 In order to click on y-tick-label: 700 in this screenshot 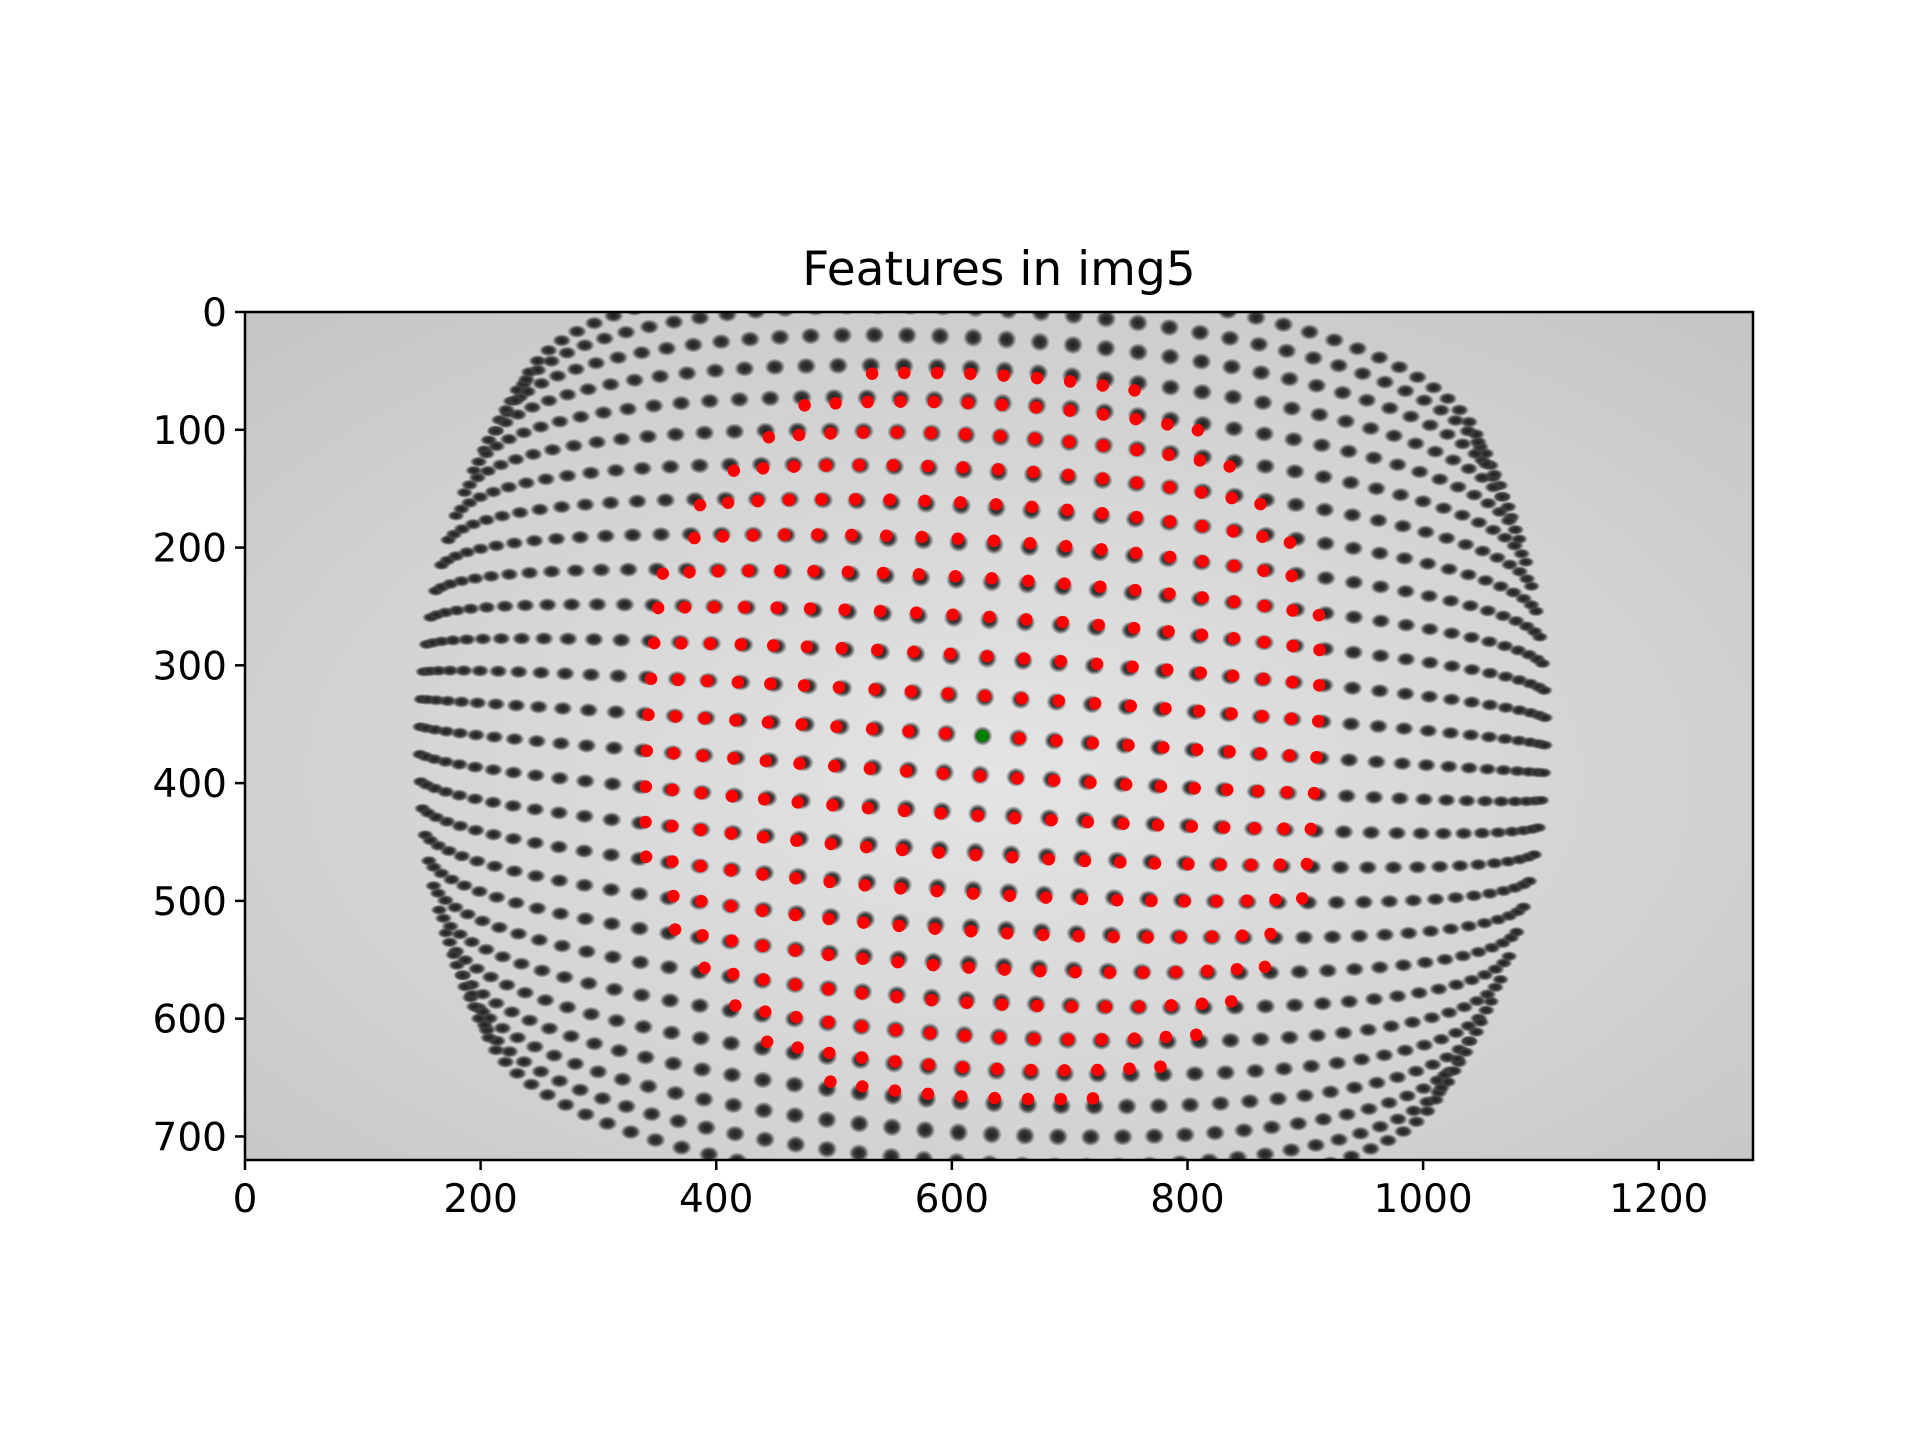, I will do `click(190, 1137)`.